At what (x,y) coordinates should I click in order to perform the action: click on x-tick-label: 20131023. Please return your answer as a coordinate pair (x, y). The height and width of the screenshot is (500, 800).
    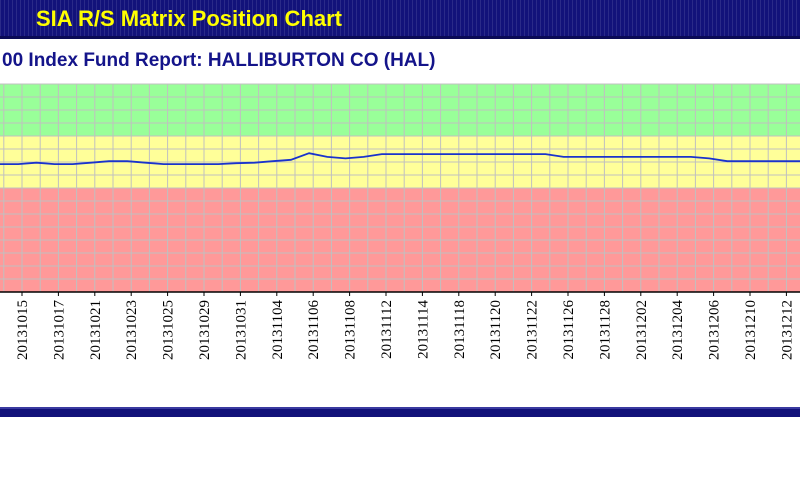
    Looking at the image, I should click on (132, 330).